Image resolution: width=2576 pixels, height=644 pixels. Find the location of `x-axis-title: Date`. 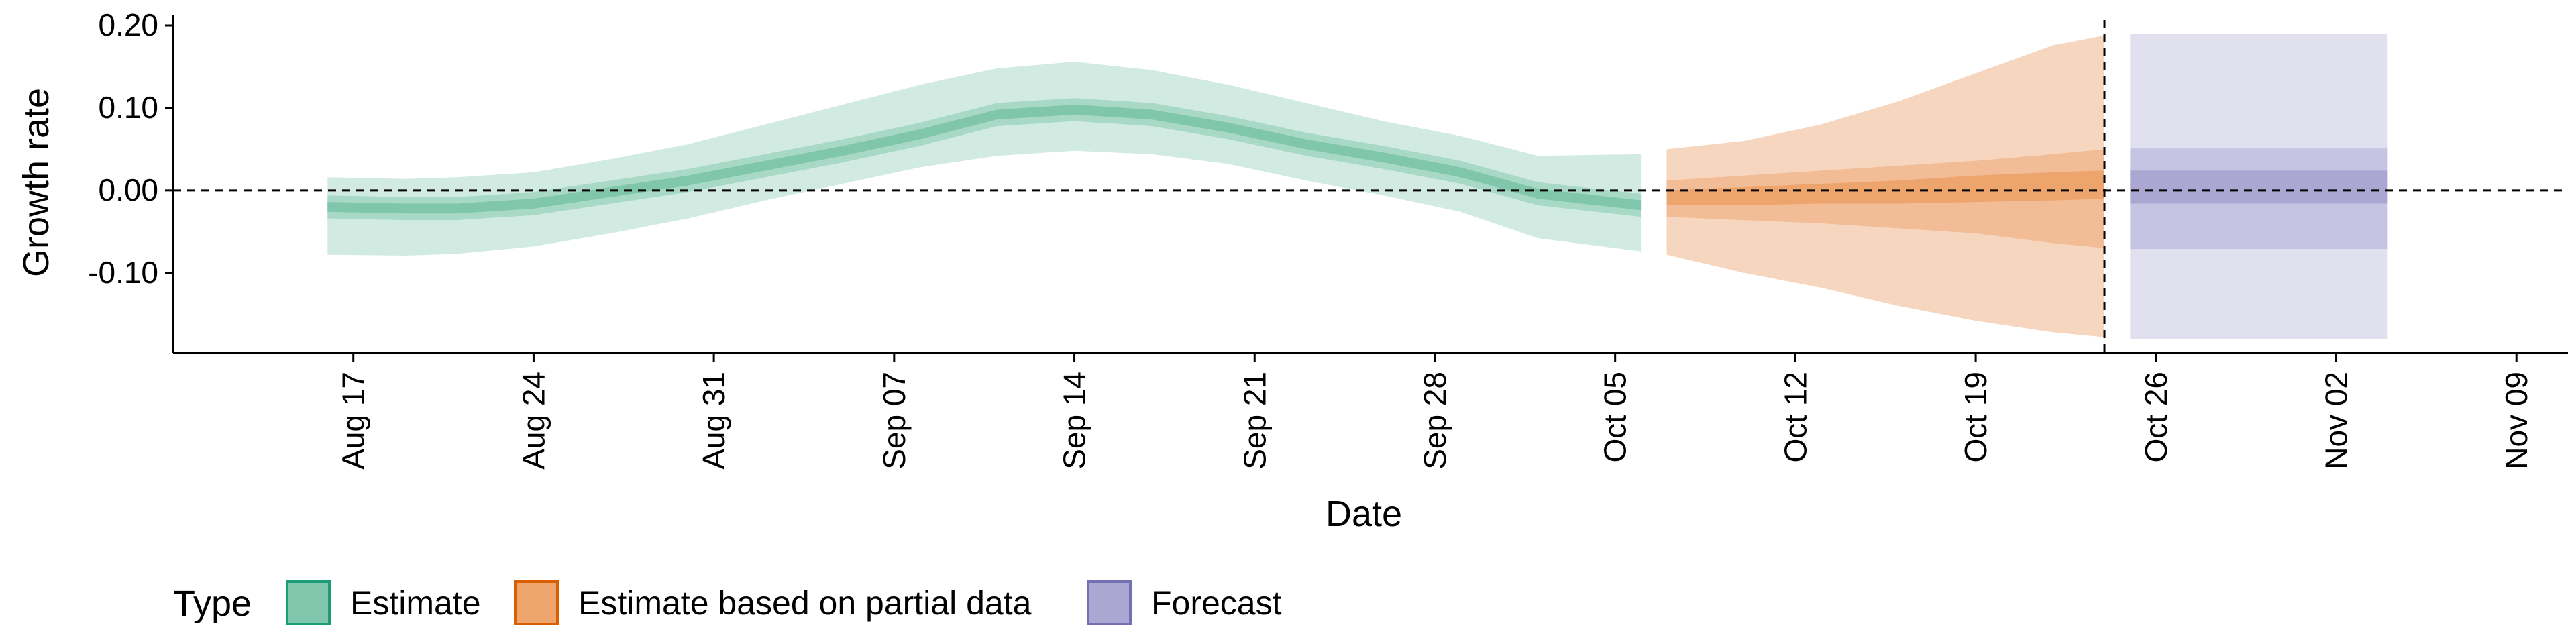

x-axis-title: Date is located at coordinates (1364, 514).